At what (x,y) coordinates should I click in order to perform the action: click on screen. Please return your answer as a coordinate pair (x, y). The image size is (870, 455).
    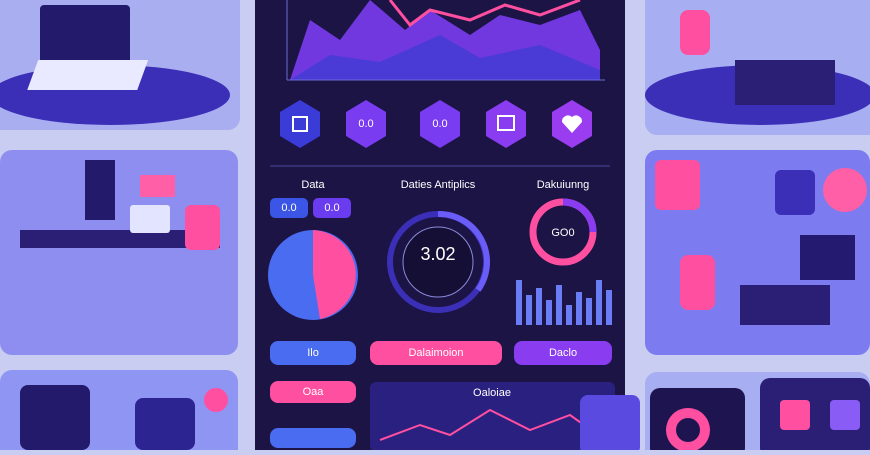
    Looking at the image, I should click on (100, 190).